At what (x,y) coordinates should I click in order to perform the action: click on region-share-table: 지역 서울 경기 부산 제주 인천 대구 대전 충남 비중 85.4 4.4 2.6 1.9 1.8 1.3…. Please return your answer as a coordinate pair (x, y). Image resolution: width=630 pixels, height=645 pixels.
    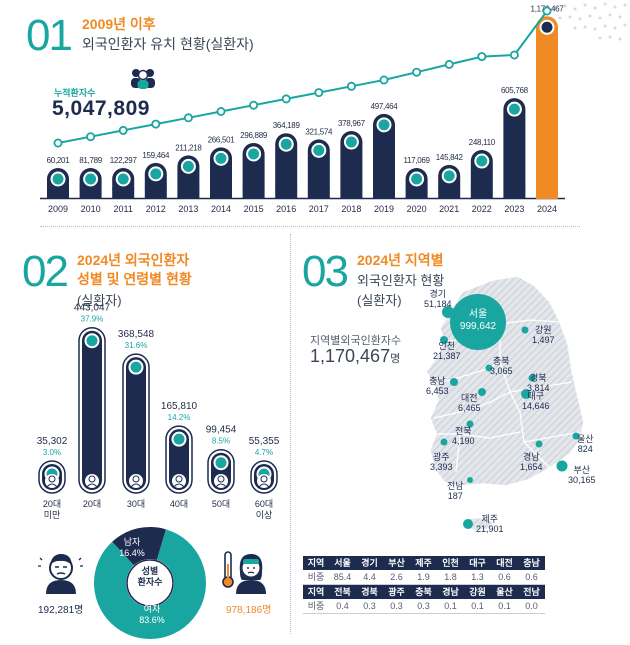
    Looking at the image, I should click on (424, 585).